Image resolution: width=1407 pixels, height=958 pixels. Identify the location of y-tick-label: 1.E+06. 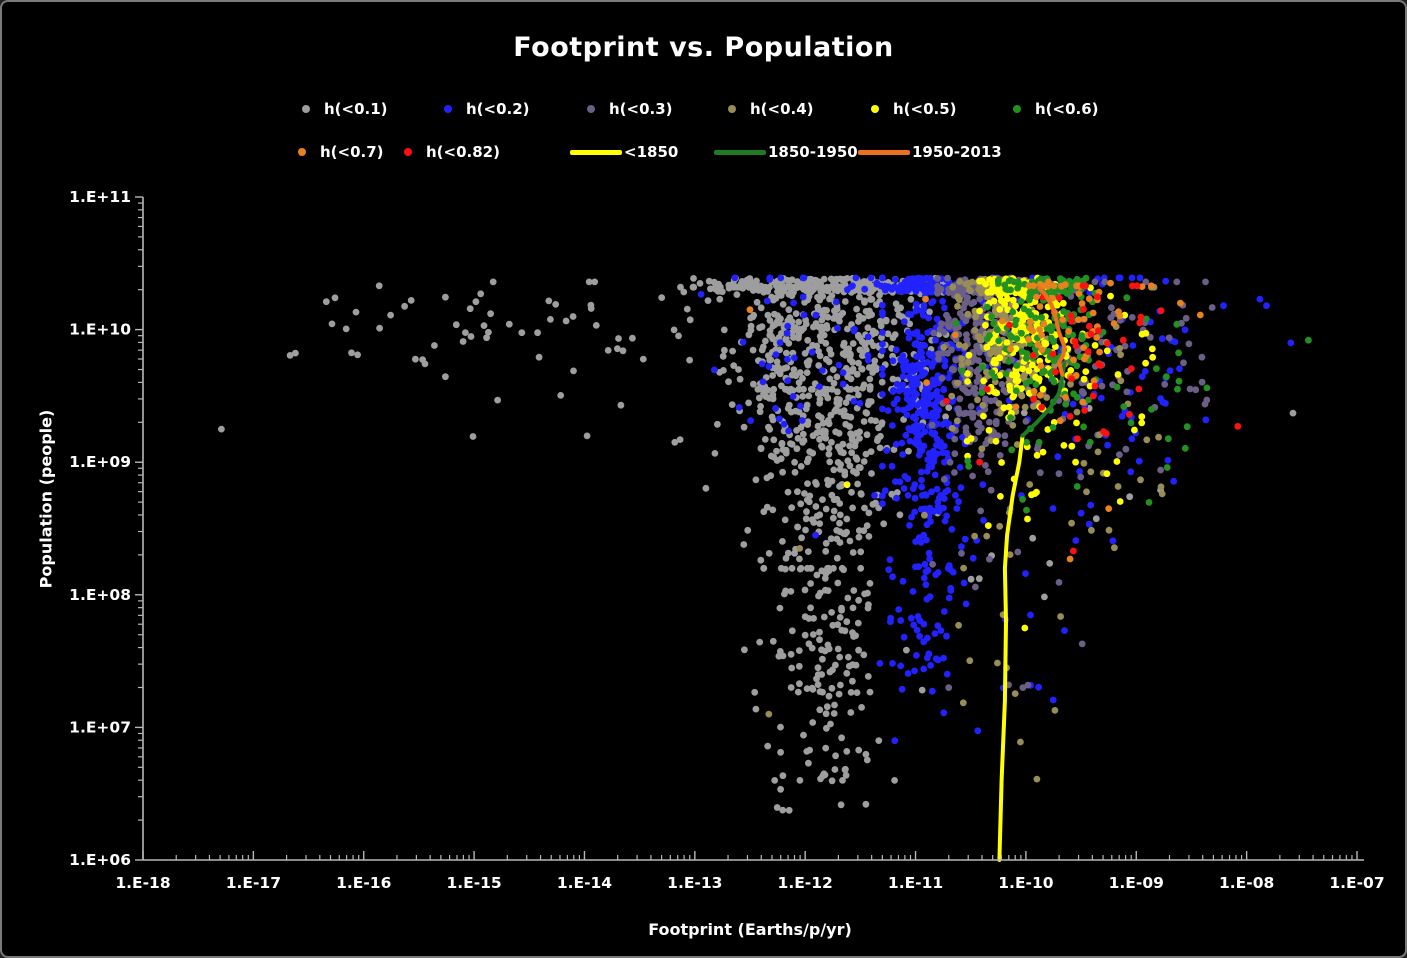
(100, 860).